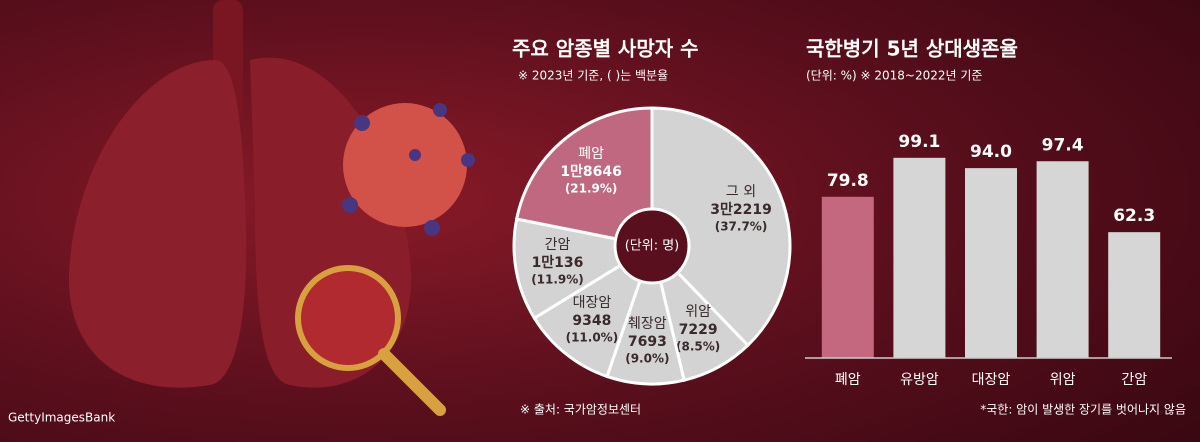  What do you see at coordinates (698, 312) in the screenshot?
I see `slice-label: 위암` at bounding box center [698, 312].